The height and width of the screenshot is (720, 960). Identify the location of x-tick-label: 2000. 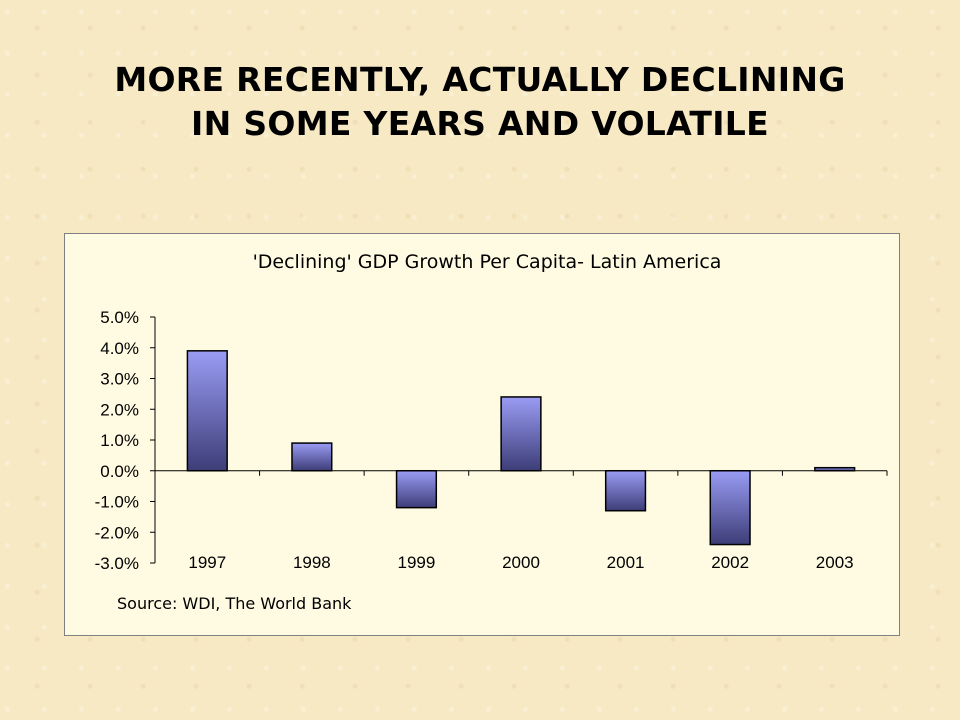
(521, 562).